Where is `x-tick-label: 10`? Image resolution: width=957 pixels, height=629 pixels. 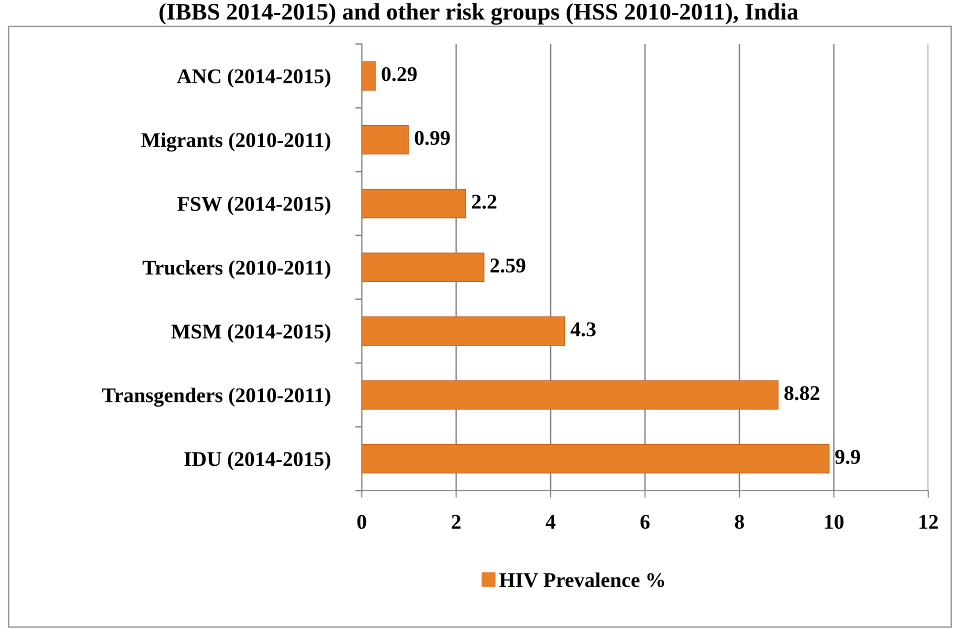
x-tick-label: 10 is located at coordinates (834, 521).